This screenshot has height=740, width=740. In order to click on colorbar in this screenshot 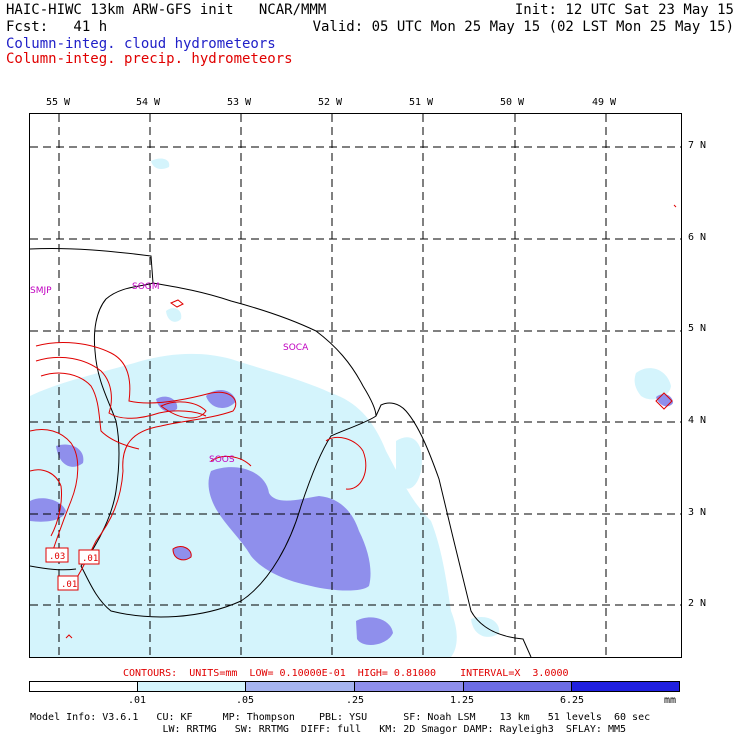, I will do `click(355, 686)`.